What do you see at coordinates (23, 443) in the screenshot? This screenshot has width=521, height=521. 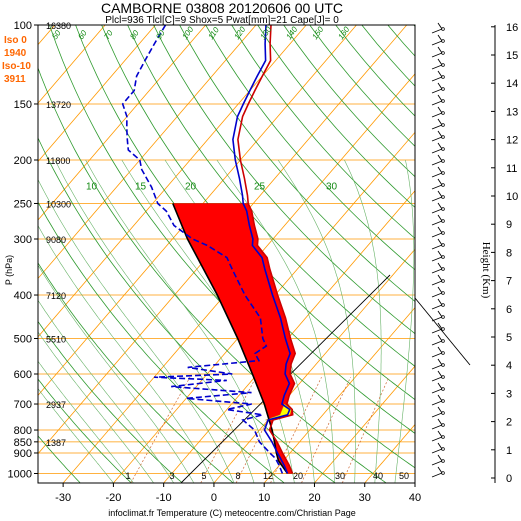 I see `y-tick-label: 850` at bounding box center [23, 443].